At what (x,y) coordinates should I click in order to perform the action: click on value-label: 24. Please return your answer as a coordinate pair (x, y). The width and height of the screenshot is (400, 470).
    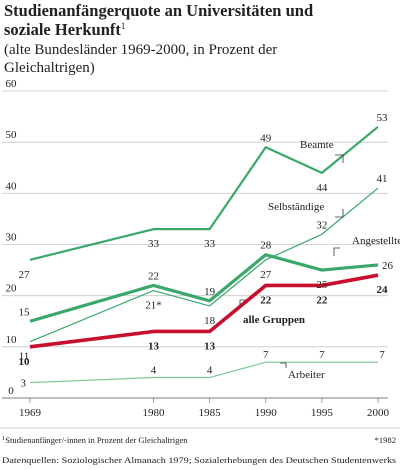
    Looking at the image, I should click on (383, 290).